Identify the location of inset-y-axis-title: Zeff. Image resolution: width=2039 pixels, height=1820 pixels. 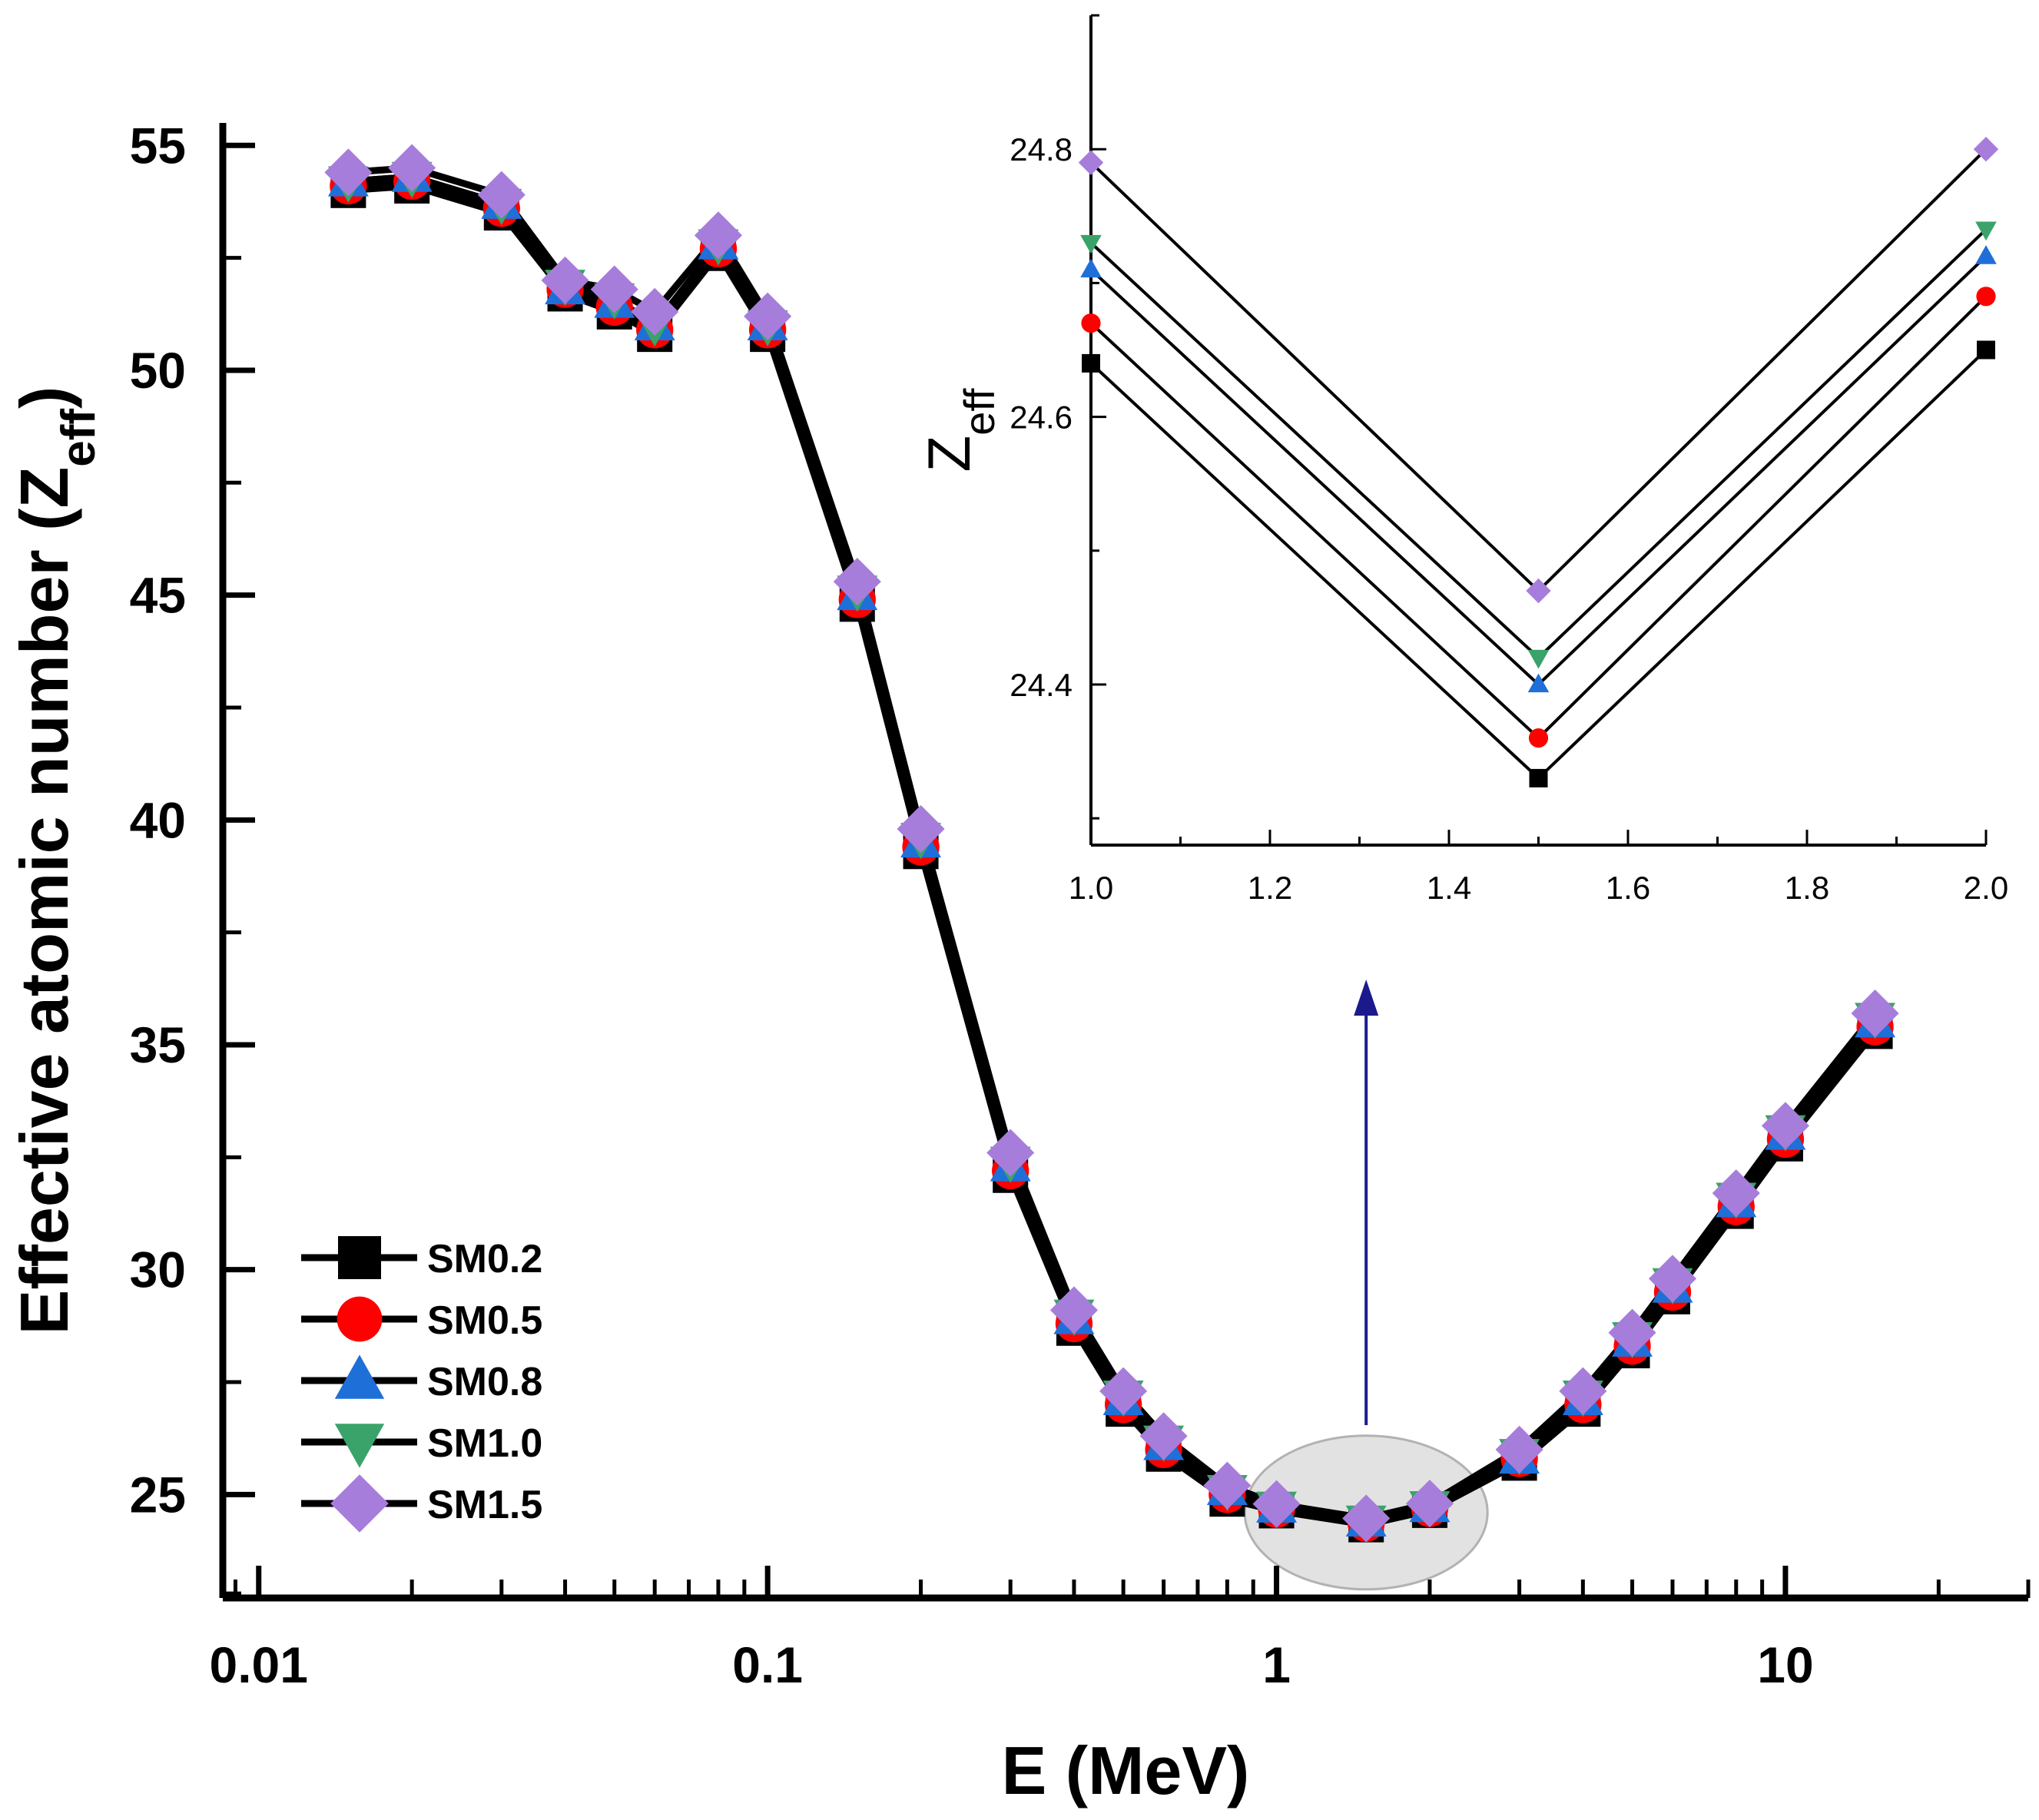
(959, 430).